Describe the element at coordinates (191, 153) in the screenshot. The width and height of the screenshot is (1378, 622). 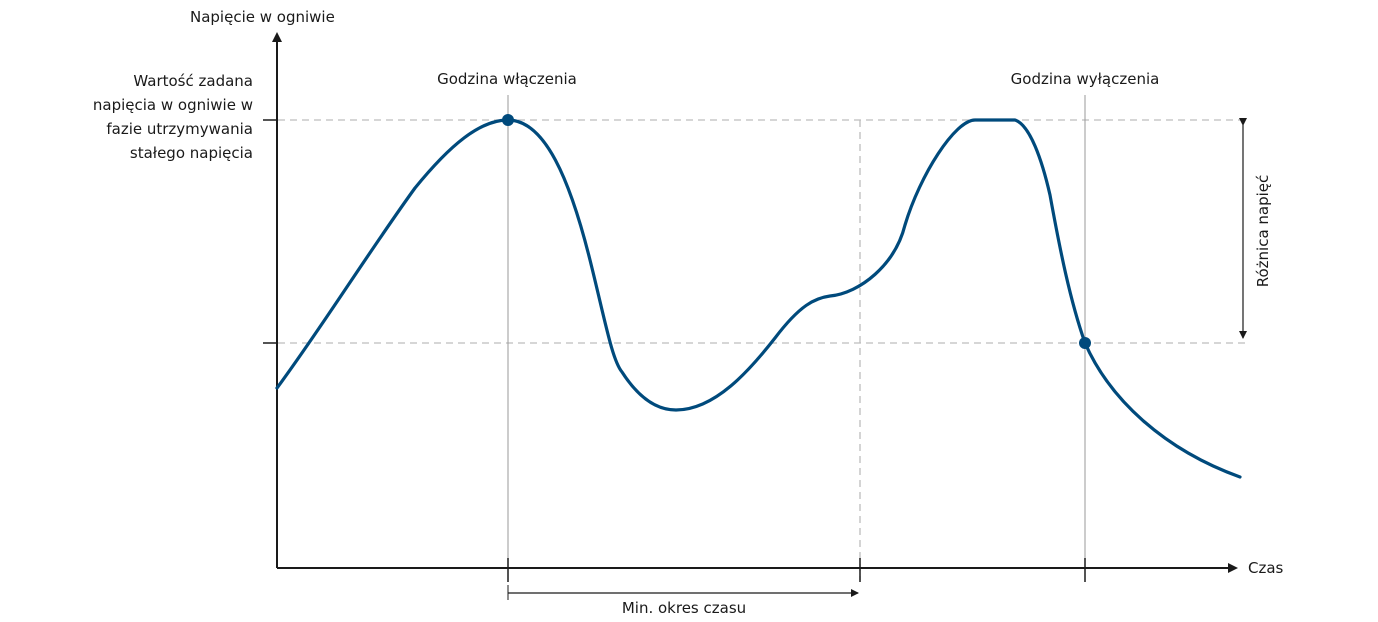
I see `setpoint-label-line-4: stałego napięcia` at that location.